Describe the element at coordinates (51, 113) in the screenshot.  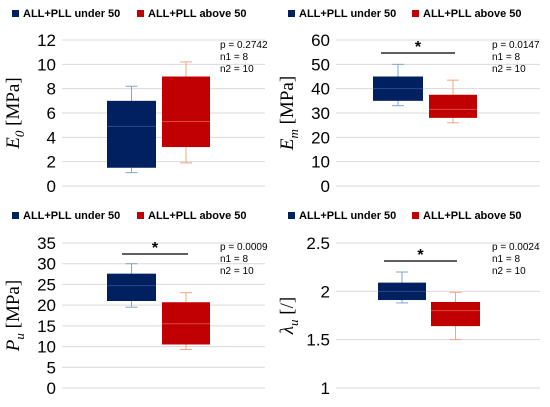
I see `y-tick-label: 6` at that location.